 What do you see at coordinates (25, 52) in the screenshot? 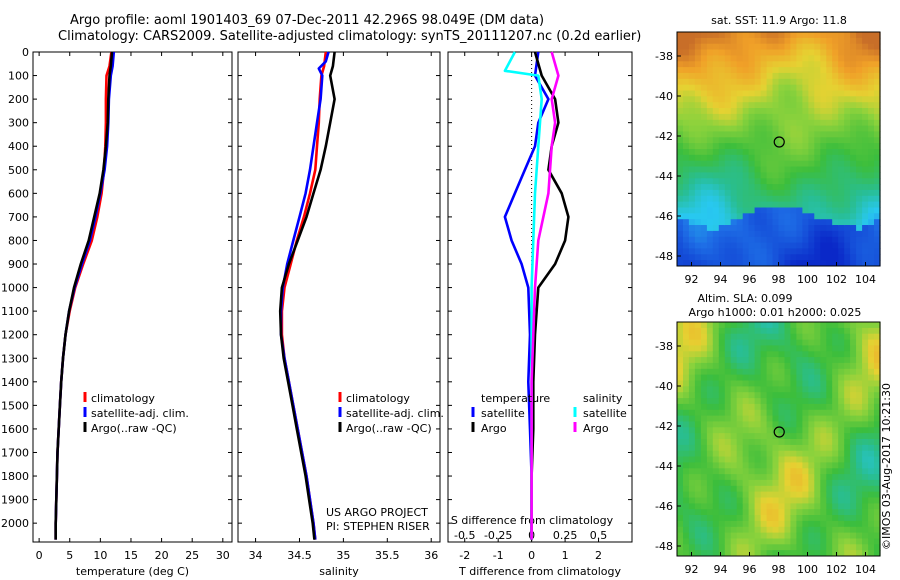
I see `y-tick-label: 0` at bounding box center [25, 52].